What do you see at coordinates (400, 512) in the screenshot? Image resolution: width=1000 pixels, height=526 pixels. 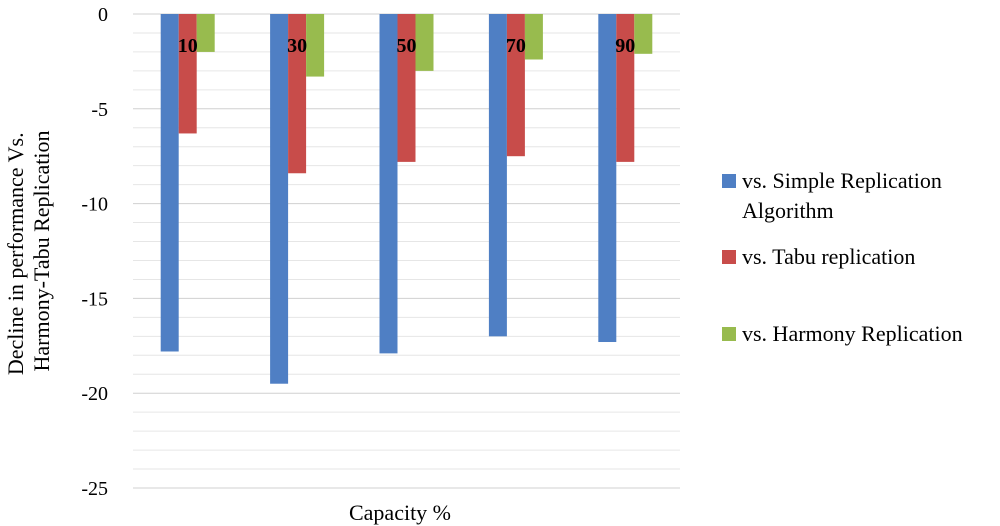 I see `x-axis-title: Capacity %` at bounding box center [400, 512].